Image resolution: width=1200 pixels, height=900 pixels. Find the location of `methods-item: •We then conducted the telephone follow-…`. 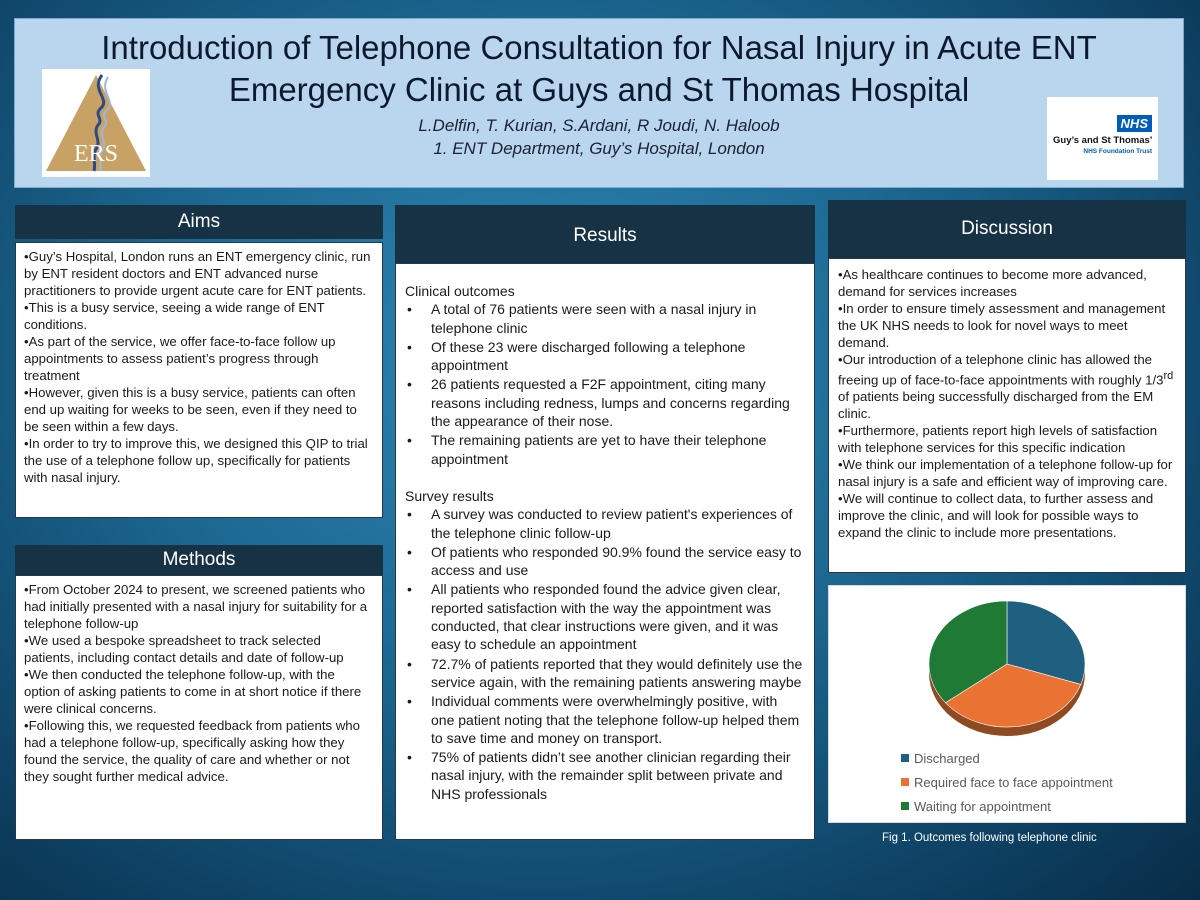

methods-item: •We then conducted the telephone follow-… is located at coordinates (193, 691).